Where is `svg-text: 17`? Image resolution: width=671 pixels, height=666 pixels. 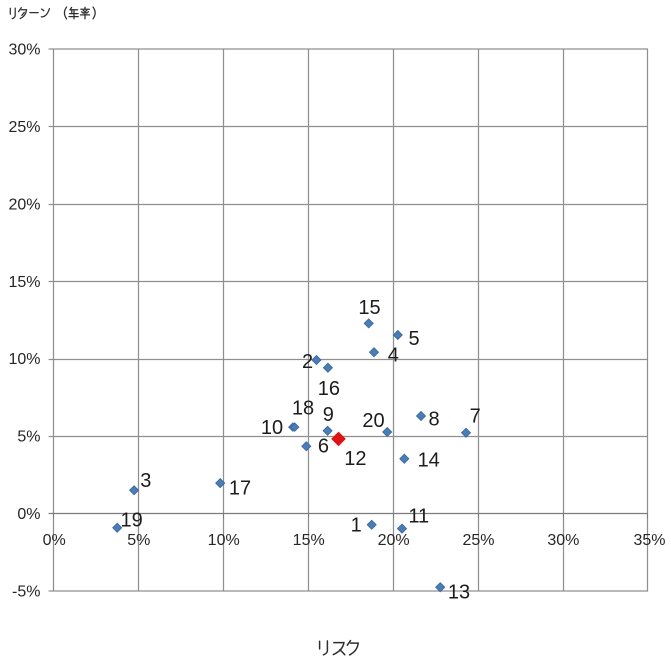 svg-text: 17 is located at coordinates (240, 488).